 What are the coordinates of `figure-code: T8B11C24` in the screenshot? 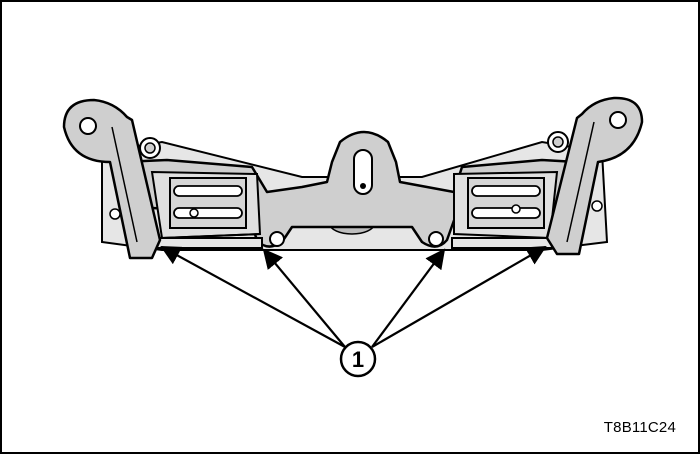 It's located at (639, 427).